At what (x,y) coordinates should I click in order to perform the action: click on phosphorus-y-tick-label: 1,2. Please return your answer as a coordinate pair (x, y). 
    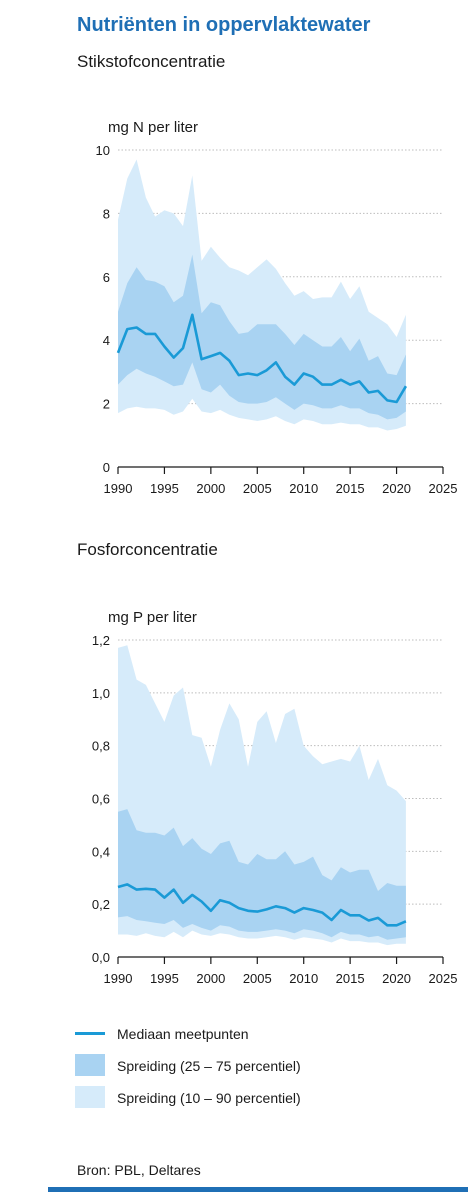
    Looking at the image, I should click on (101, 640).